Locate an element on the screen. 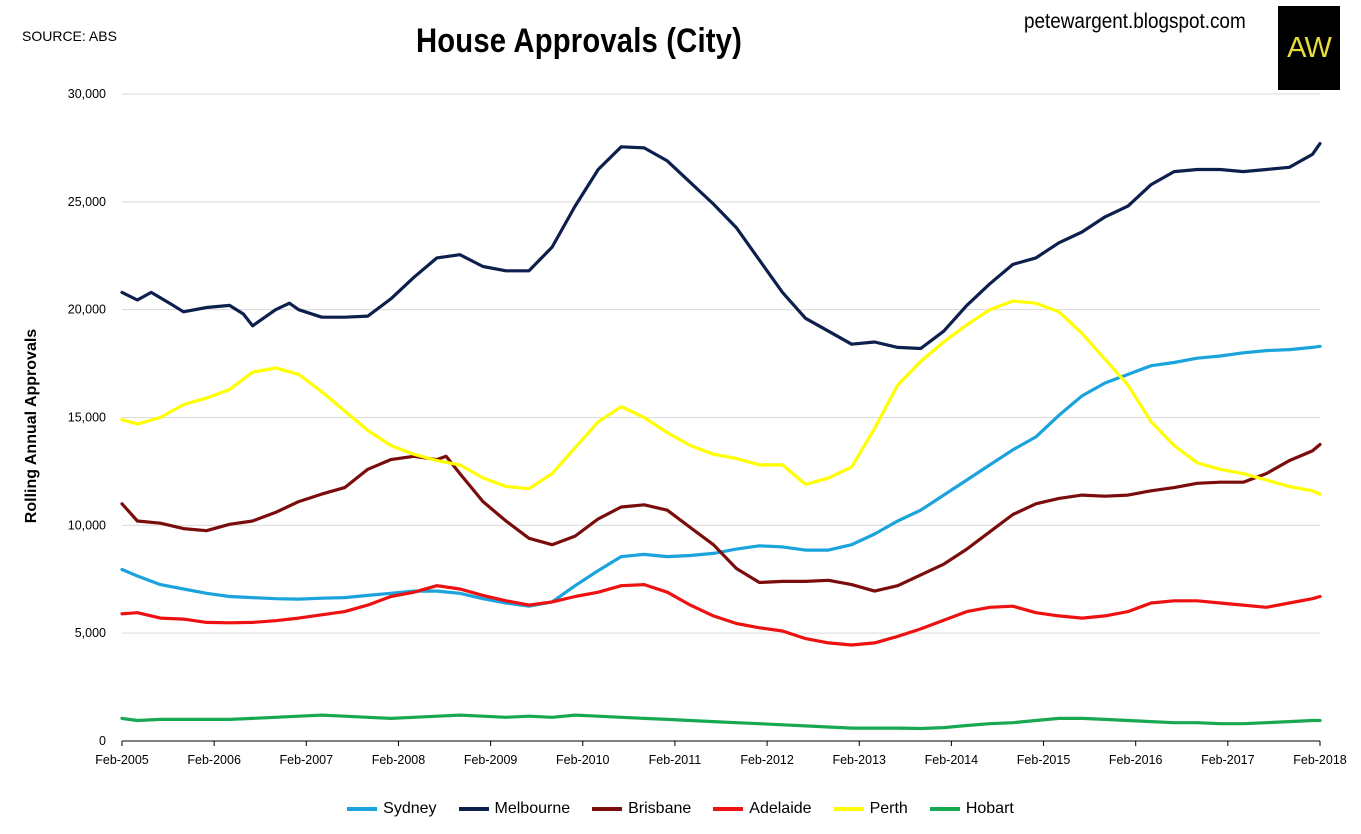 Image resolution: width=1361 pixels, height=834 pixels. y-tick-label: 20,000 is located at coordinates (87, 310).